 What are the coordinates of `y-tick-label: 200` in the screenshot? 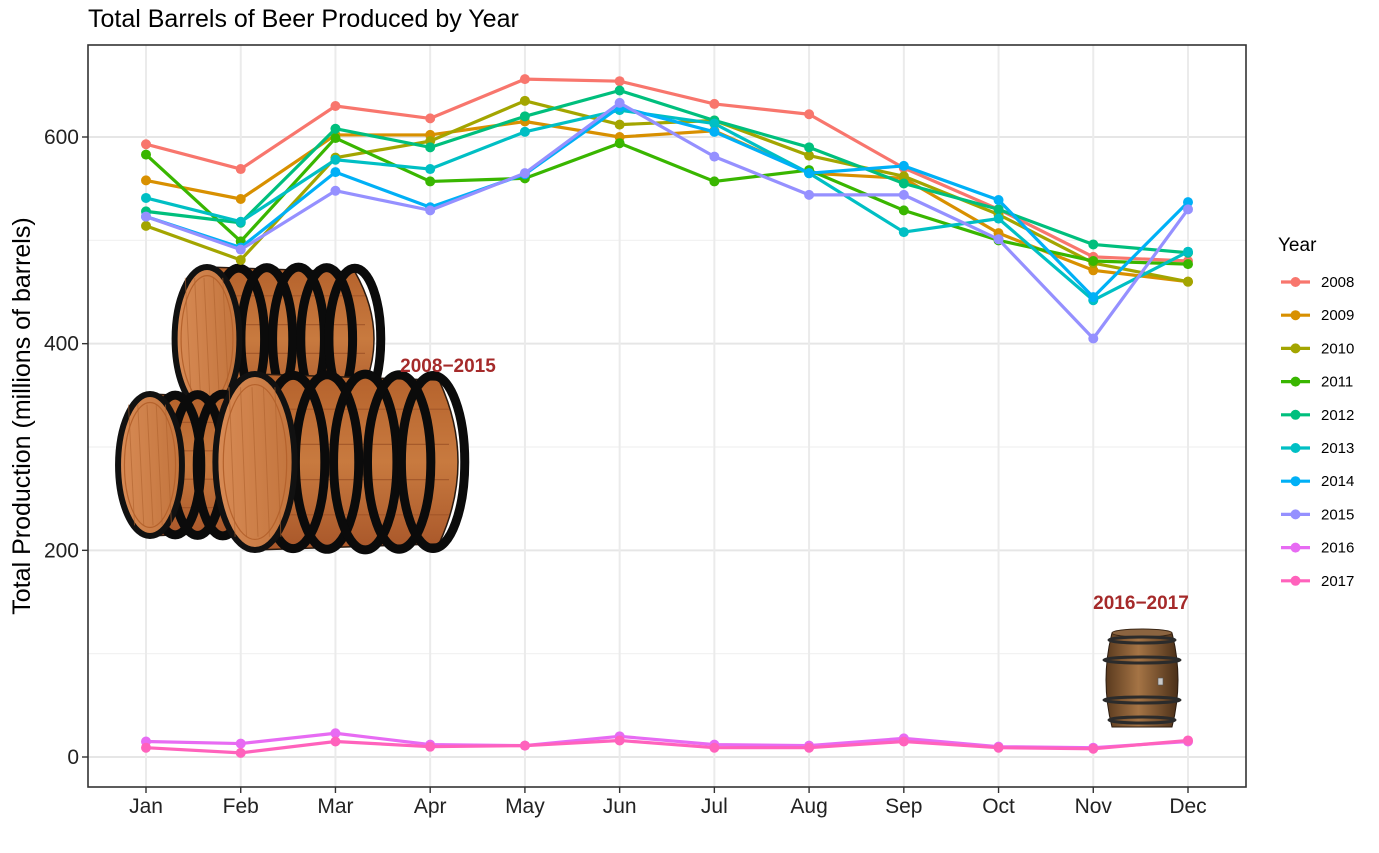 It's located at (61, 550).